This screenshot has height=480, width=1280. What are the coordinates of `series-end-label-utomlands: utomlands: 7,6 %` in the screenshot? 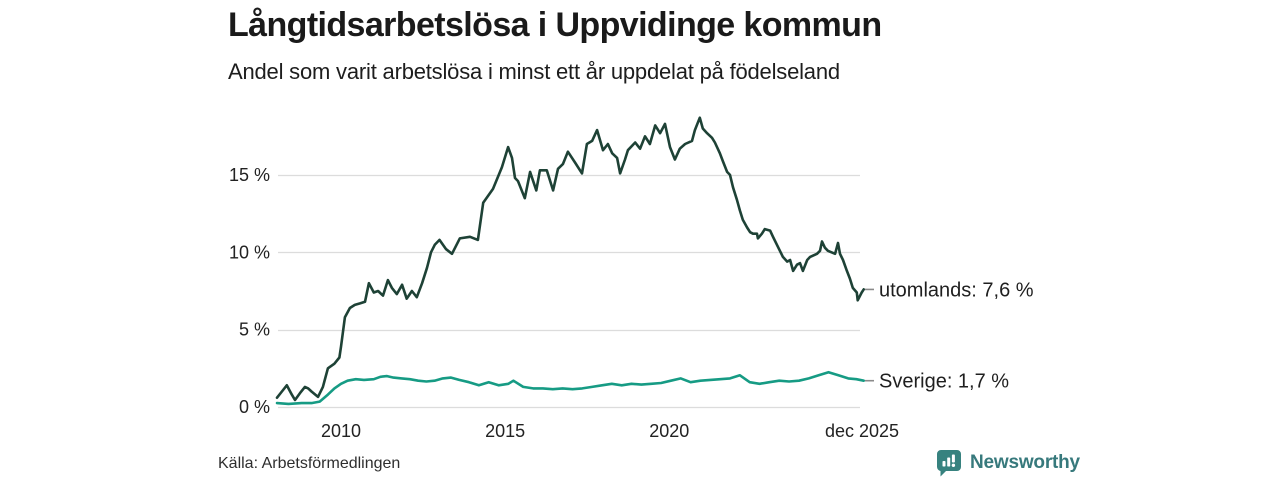 It's located at (956, 290).